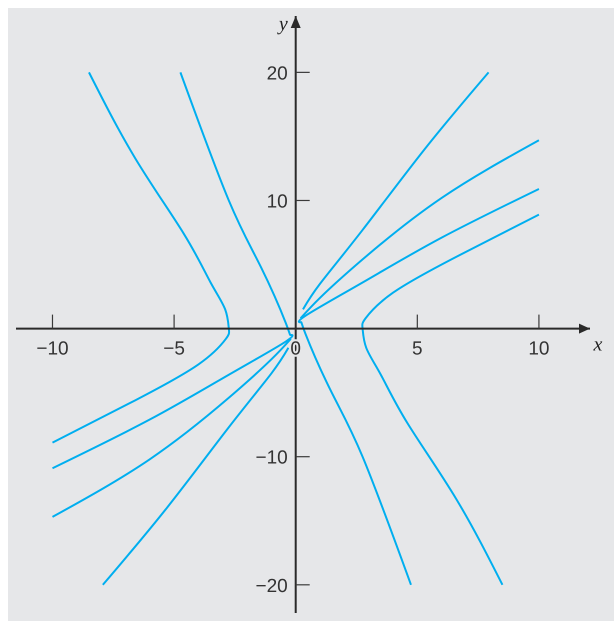  I want to click on x-tick-label: −5, so click(174, 349).